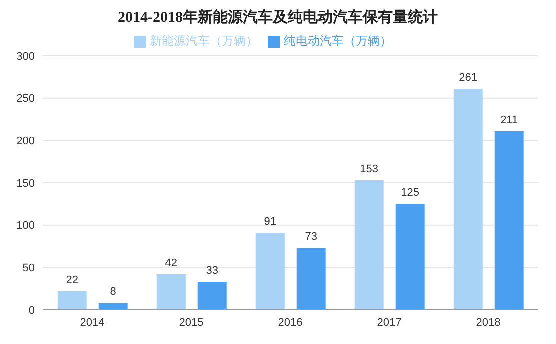 The image size is (556, 344). What do you see at coordinates (389, 322) in the screenshot?
I see `x-tick-label: 2017` at bounding box center [389, 322].